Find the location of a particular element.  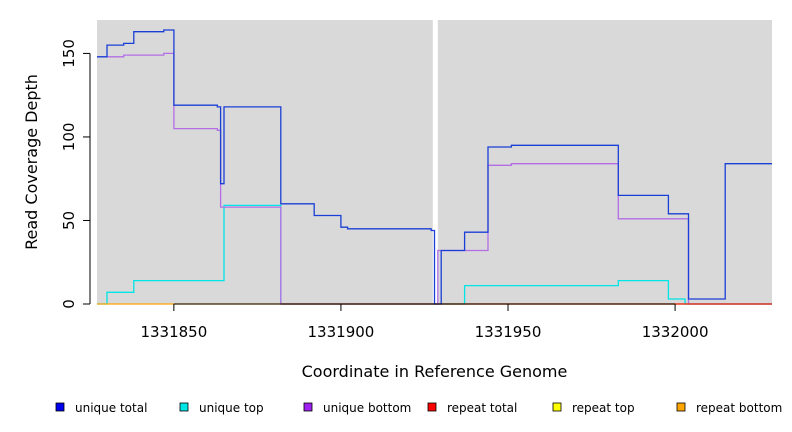

legend-swatch-unique-bottom is located at coordinates (308, 407).